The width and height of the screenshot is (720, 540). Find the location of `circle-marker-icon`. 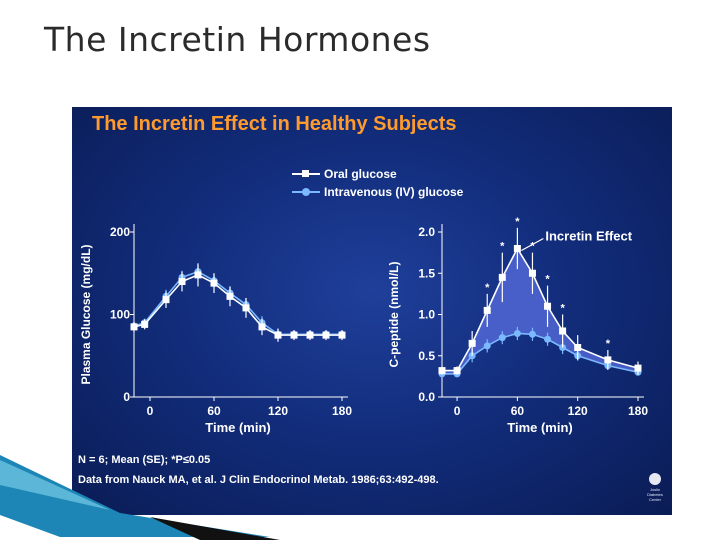

circle-marker-icon is located at coordinates (306, 192).